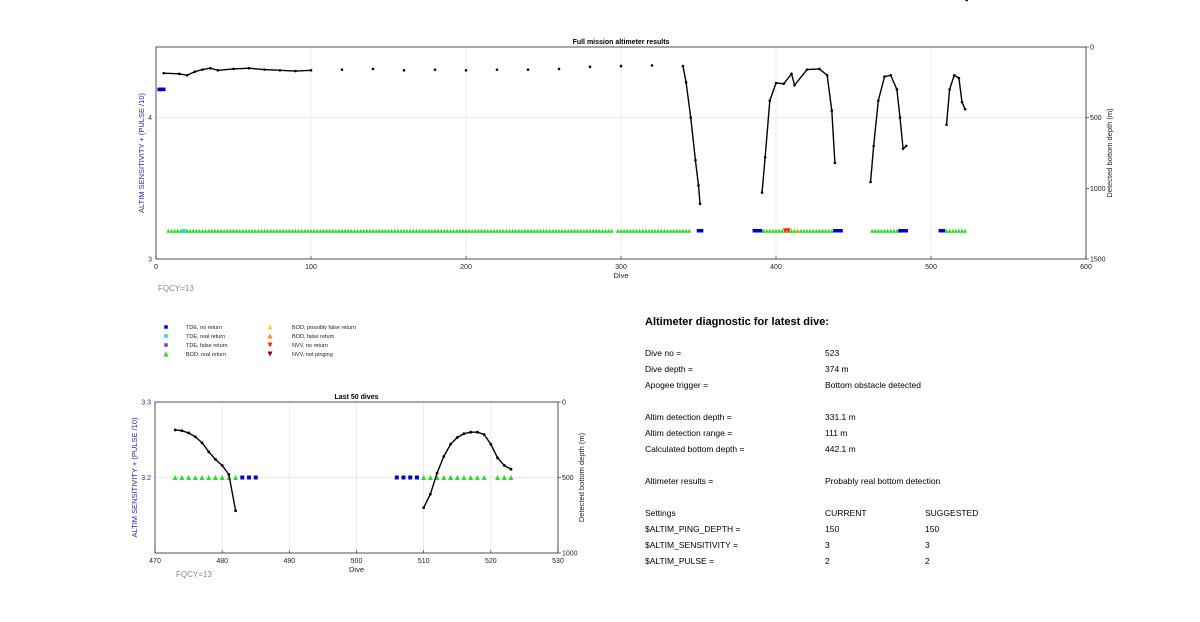  Describe the element at coordinates (1098, 260) in the screenshot. I see `y-right-tick-label: 1500` at that location.